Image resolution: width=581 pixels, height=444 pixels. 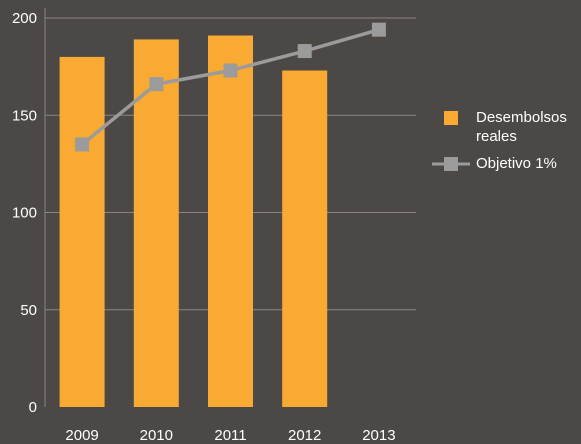 I want to click on legend-swatch-bar, so click(x=451, y=118).